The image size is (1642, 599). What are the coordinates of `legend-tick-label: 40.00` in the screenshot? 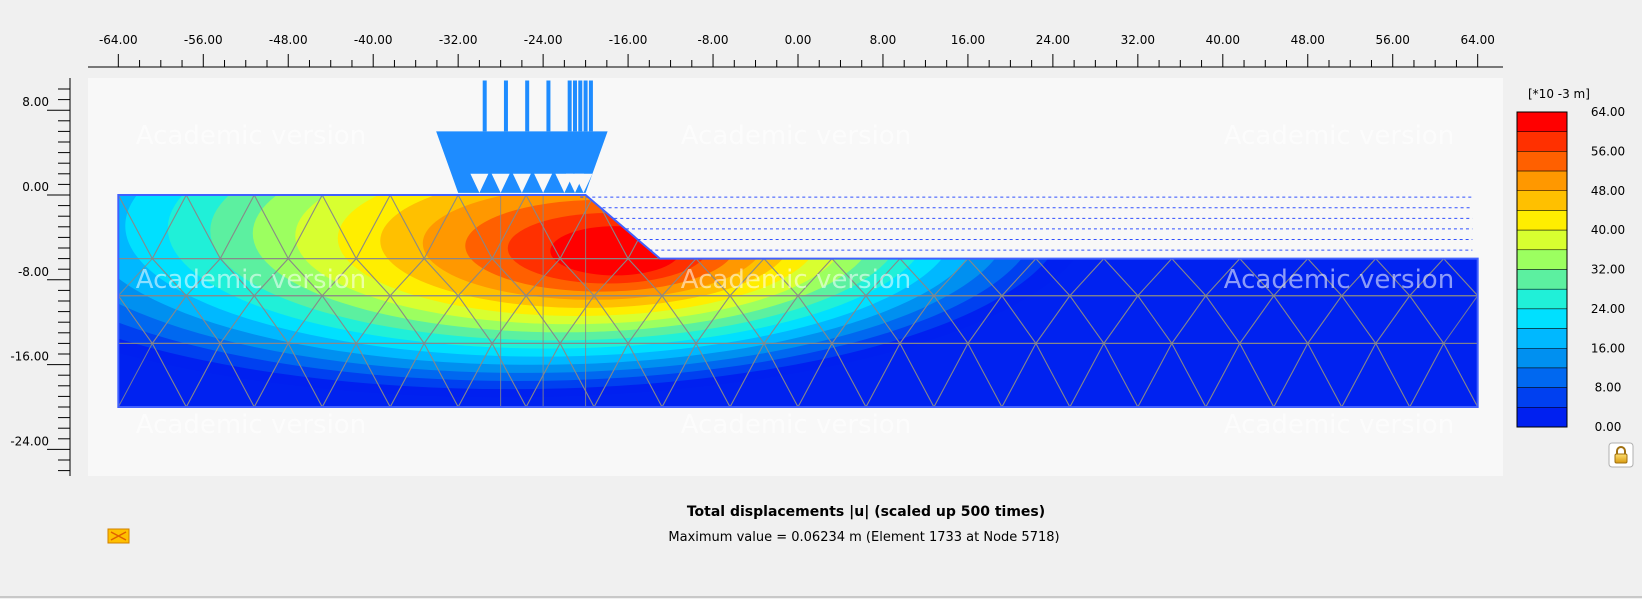 It's located at (1608, 230).